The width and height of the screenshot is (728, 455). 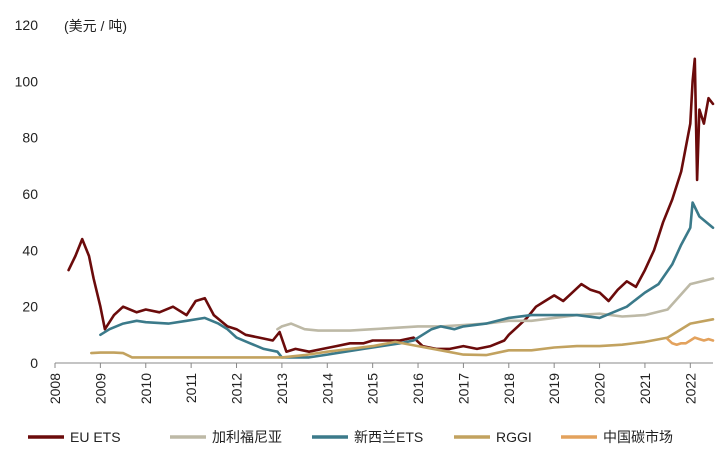 I want to click on x-tick-label: 2013, so click(x=282, y=388).